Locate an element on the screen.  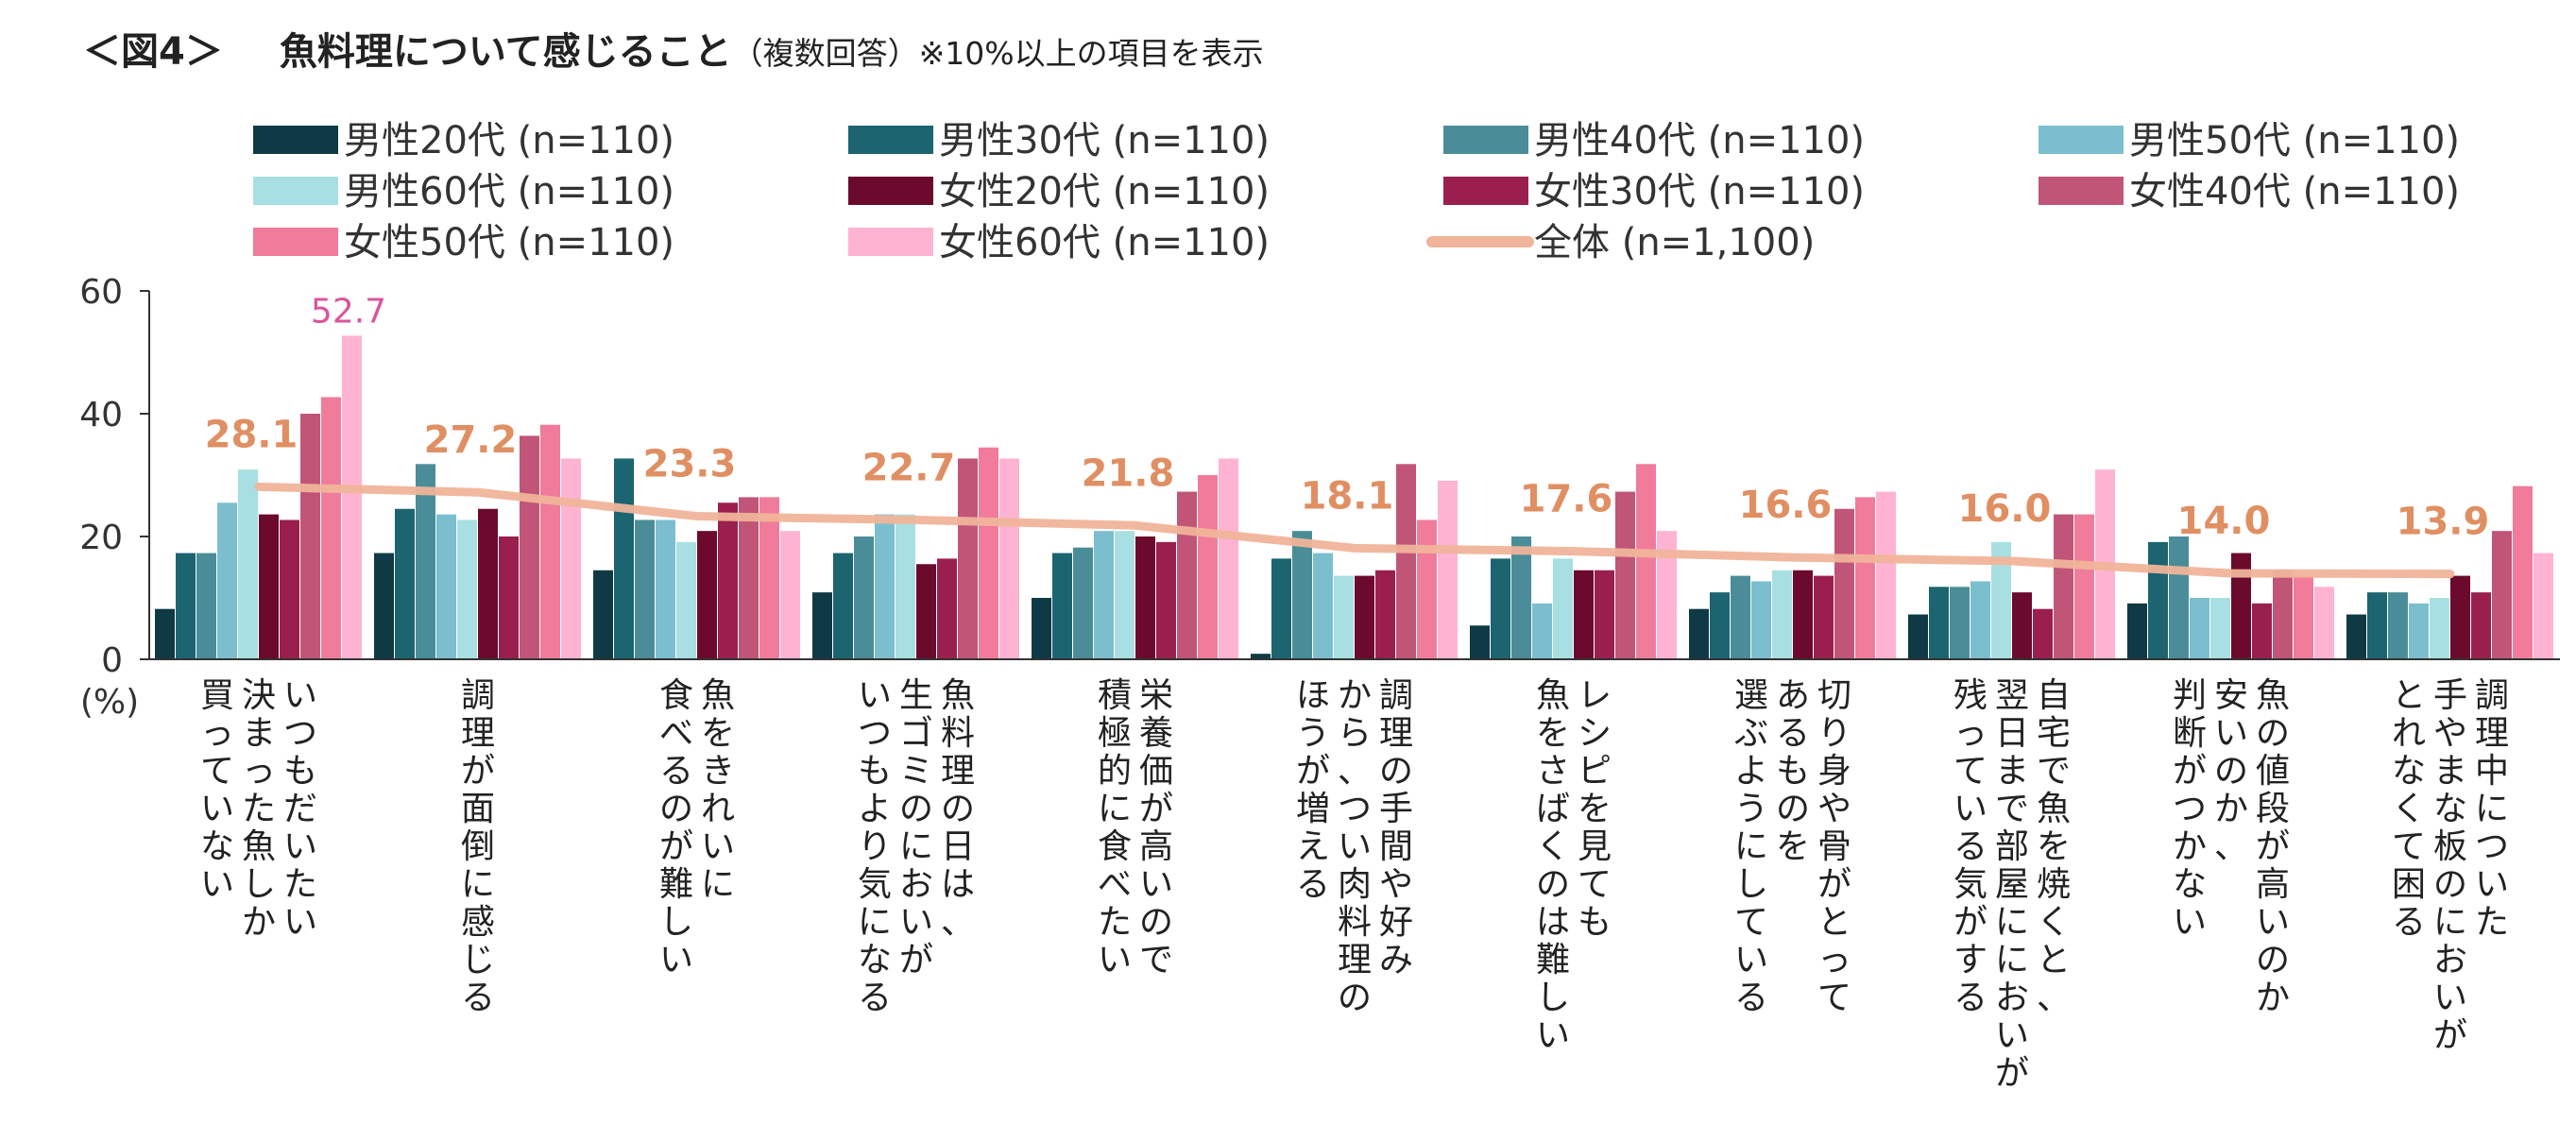
total-value-label: 18.1 is located at coordinates (1348, 496).